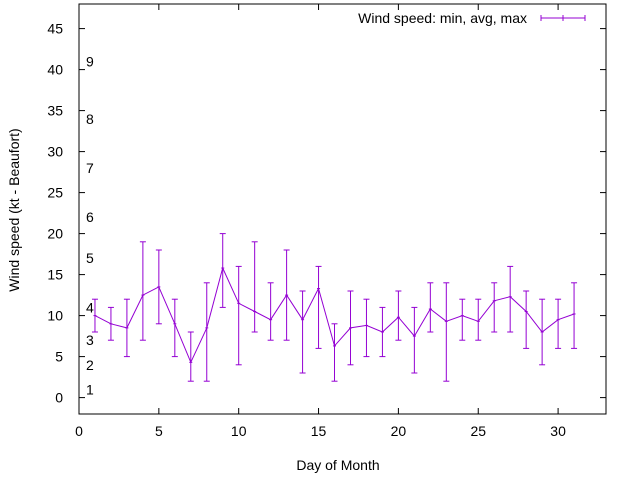 The image size is (640, 480). Describe the element at coordinates (55, 29) in the screenshot. I see `y-tick-label: 45` at that location.